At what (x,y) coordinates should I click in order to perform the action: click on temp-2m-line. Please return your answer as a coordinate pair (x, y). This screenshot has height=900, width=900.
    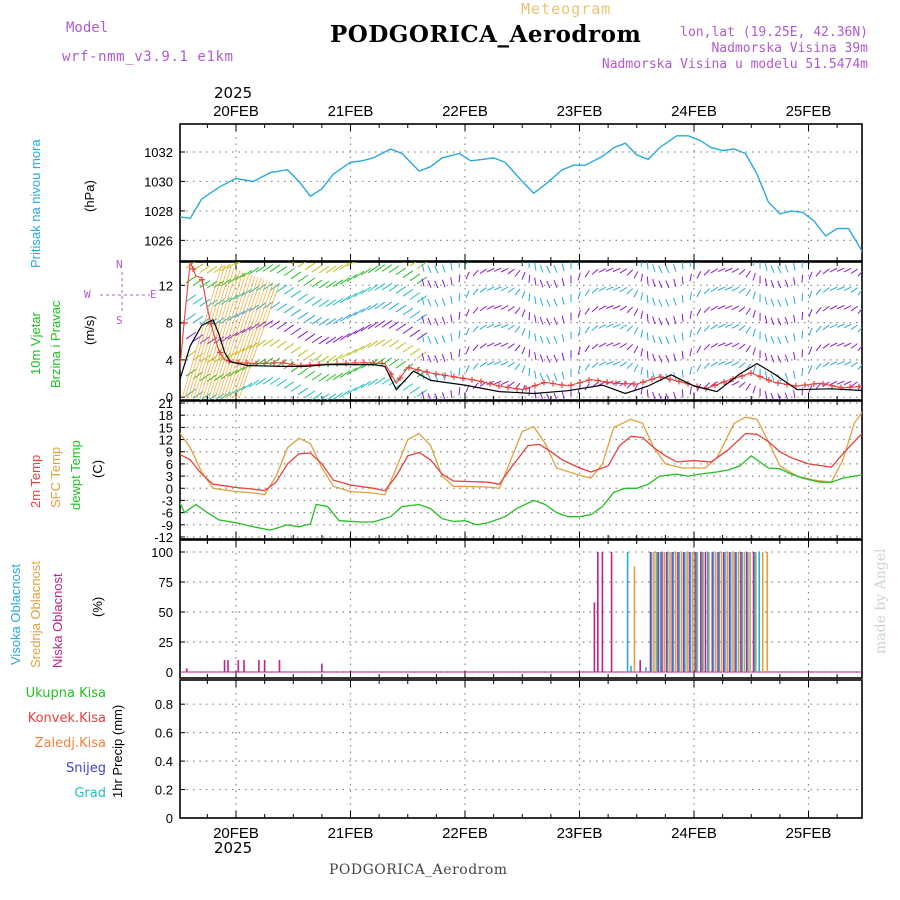
    Looking at the image, I should click on (521, 462).